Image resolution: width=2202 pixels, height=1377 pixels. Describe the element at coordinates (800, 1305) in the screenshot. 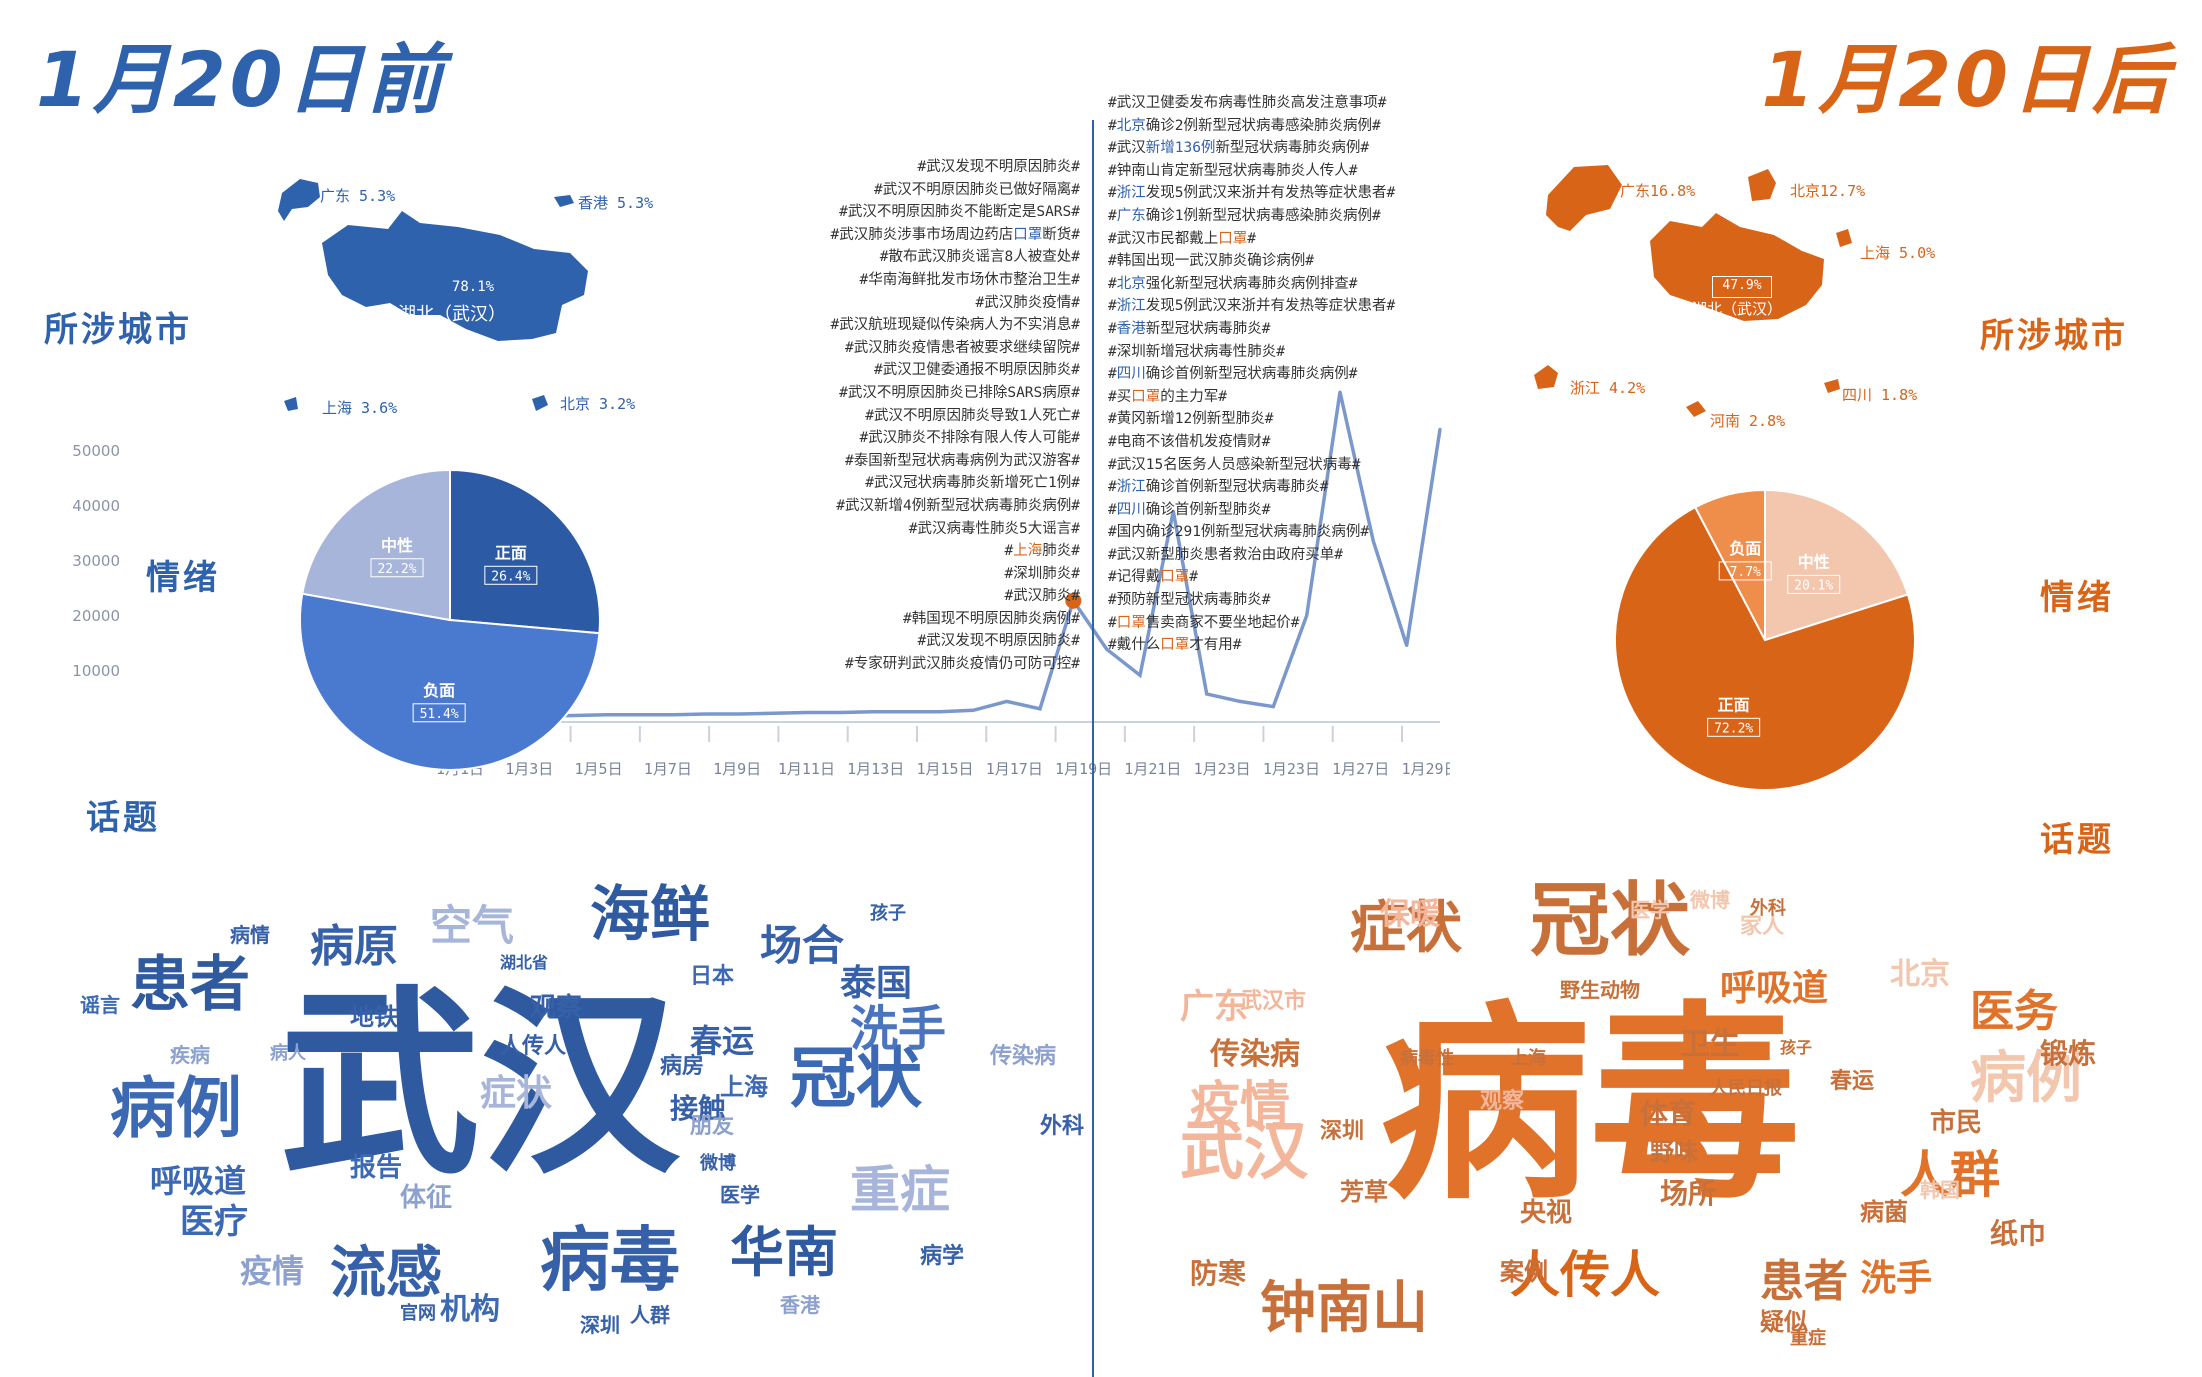

I see `wordcloud-term: 香港` at that location.